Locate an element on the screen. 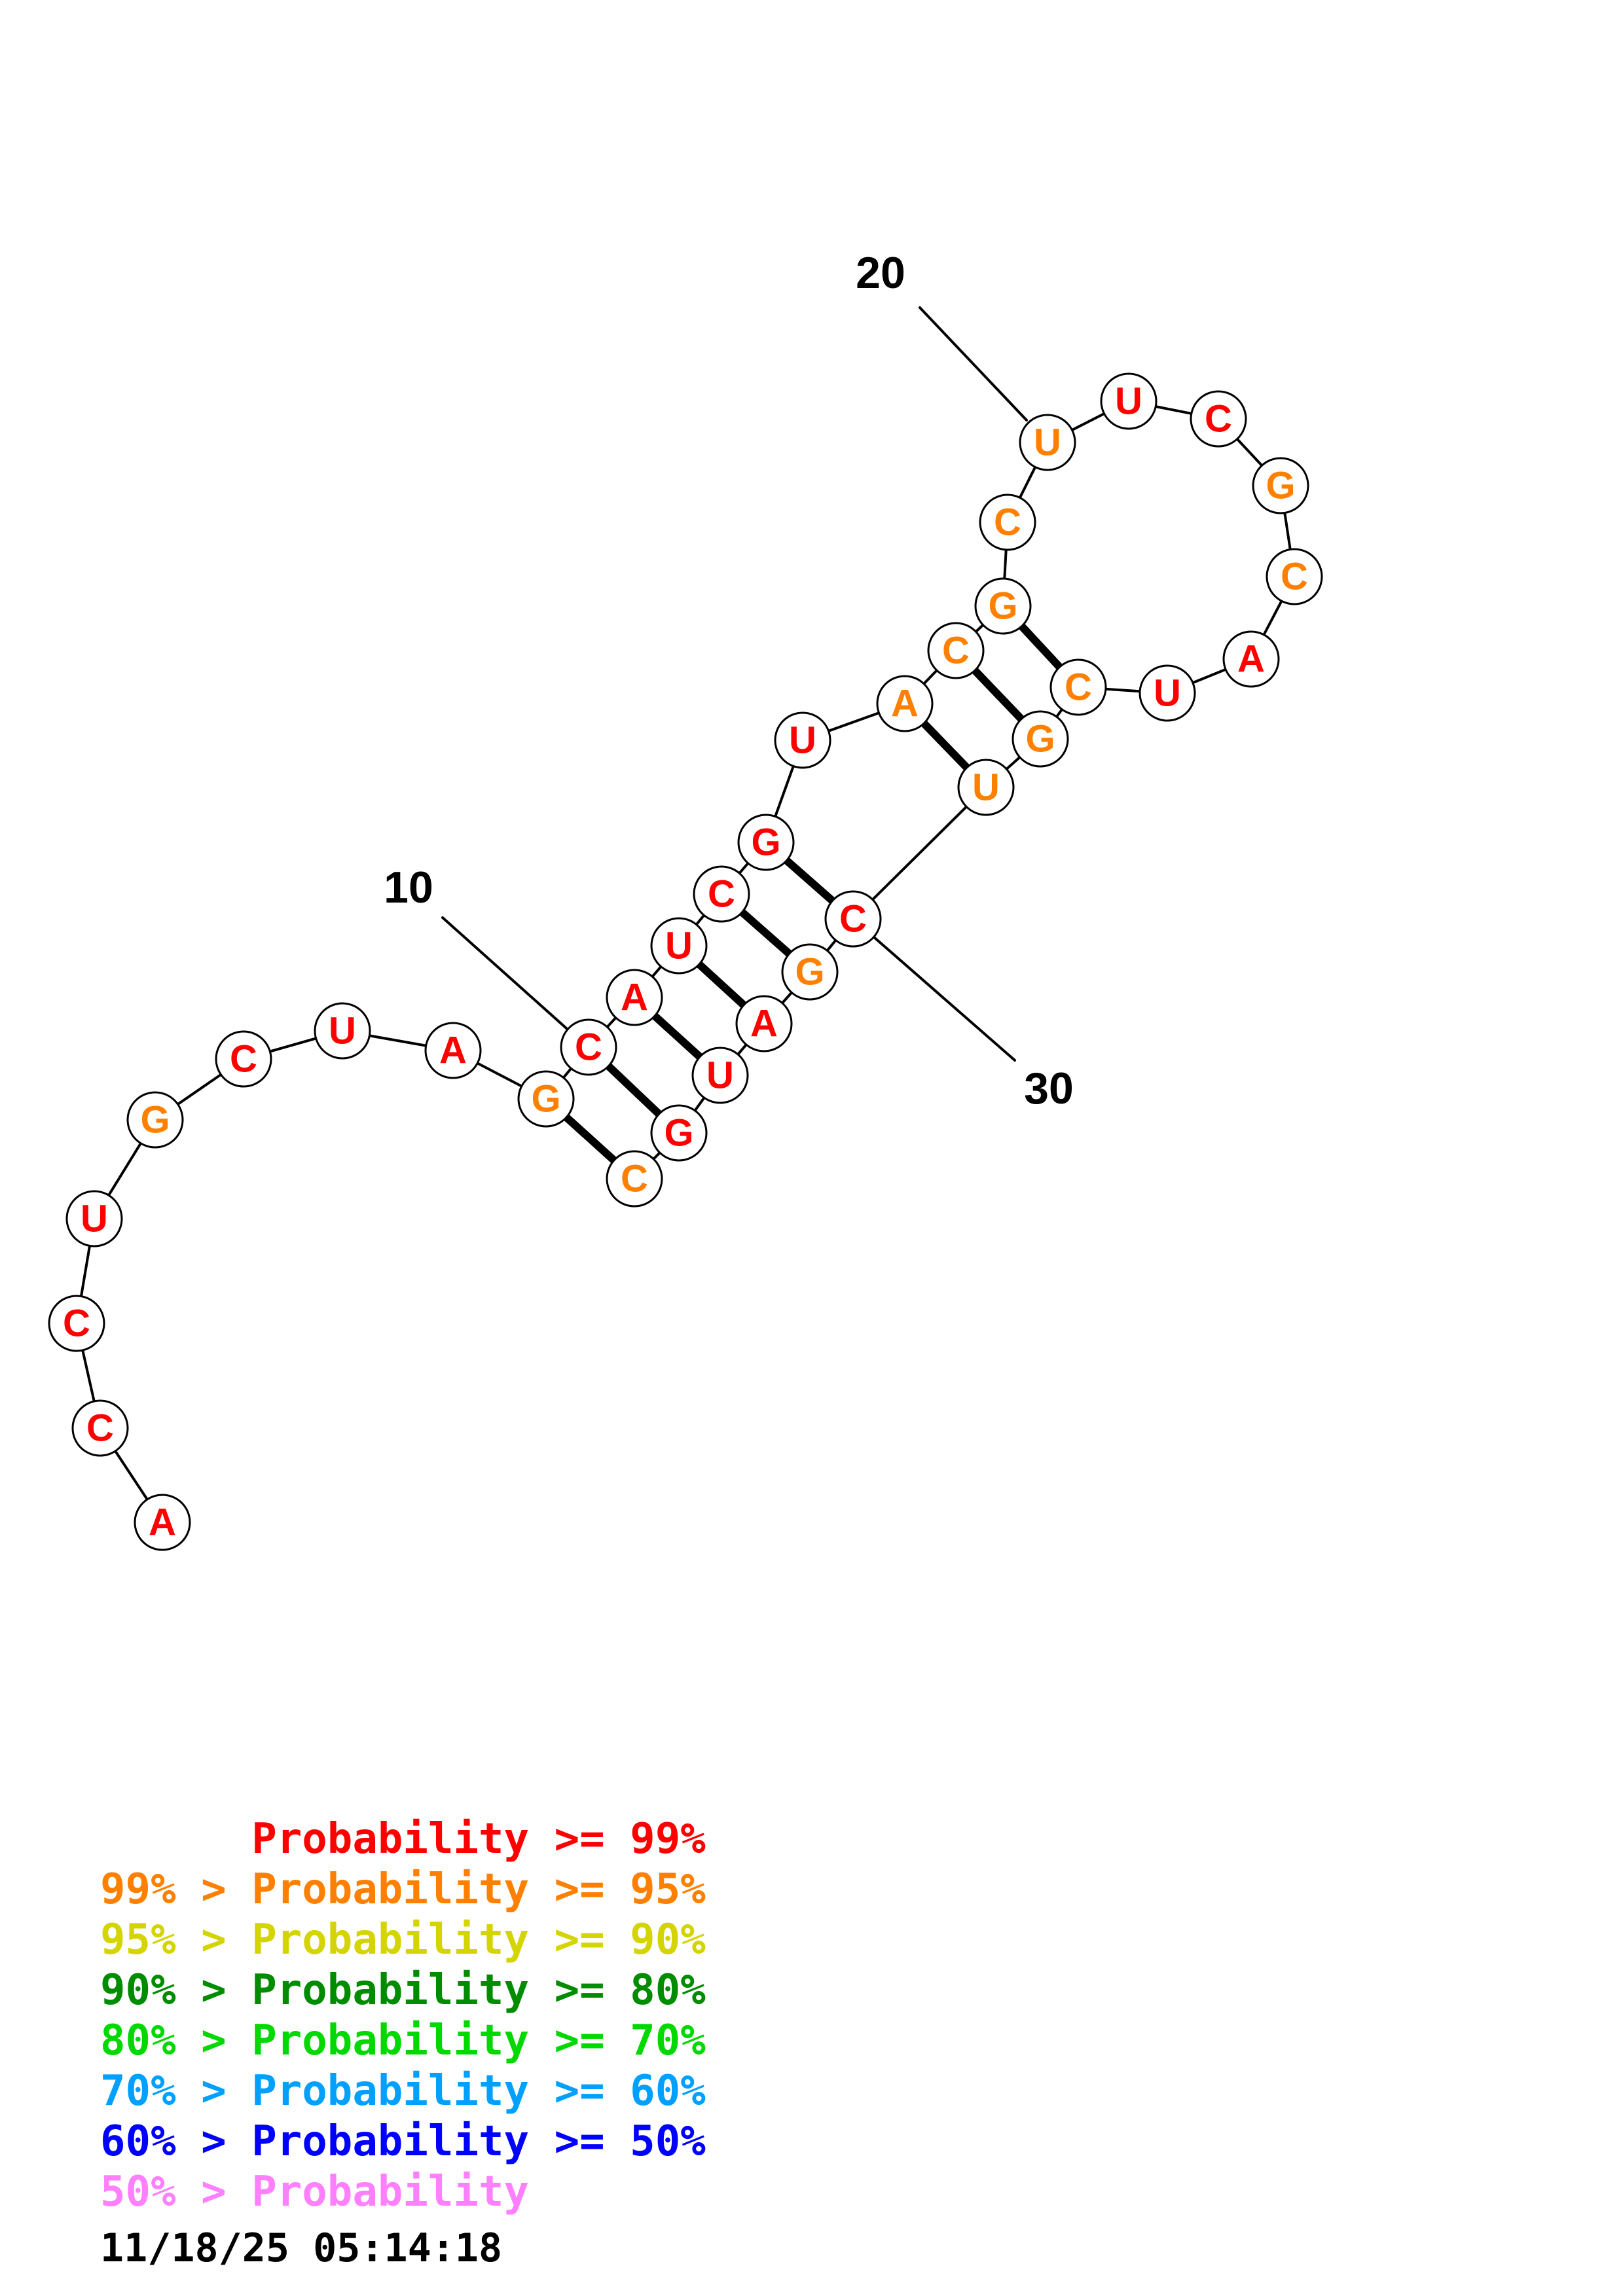  position-label: 10 is located at coordinates (408, 887).